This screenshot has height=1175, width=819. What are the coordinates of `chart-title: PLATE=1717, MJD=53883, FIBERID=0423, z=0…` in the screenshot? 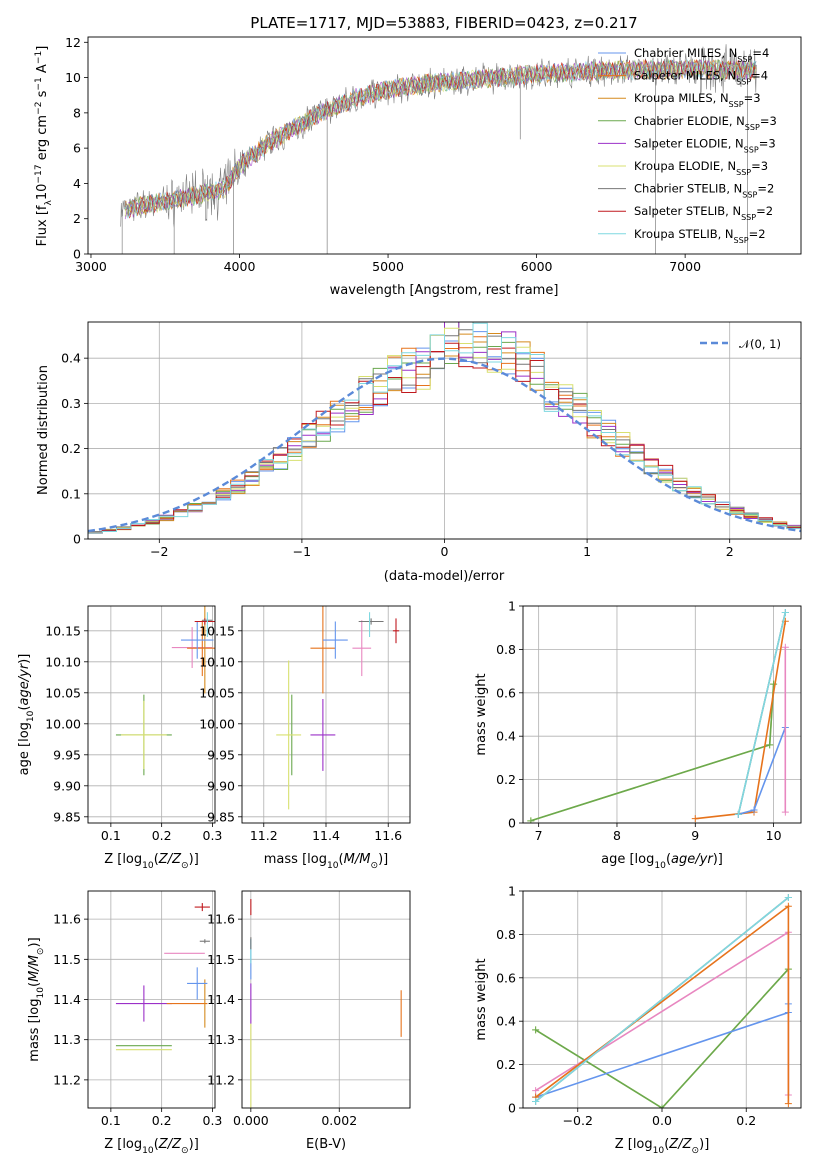 It's located at (443, 23).